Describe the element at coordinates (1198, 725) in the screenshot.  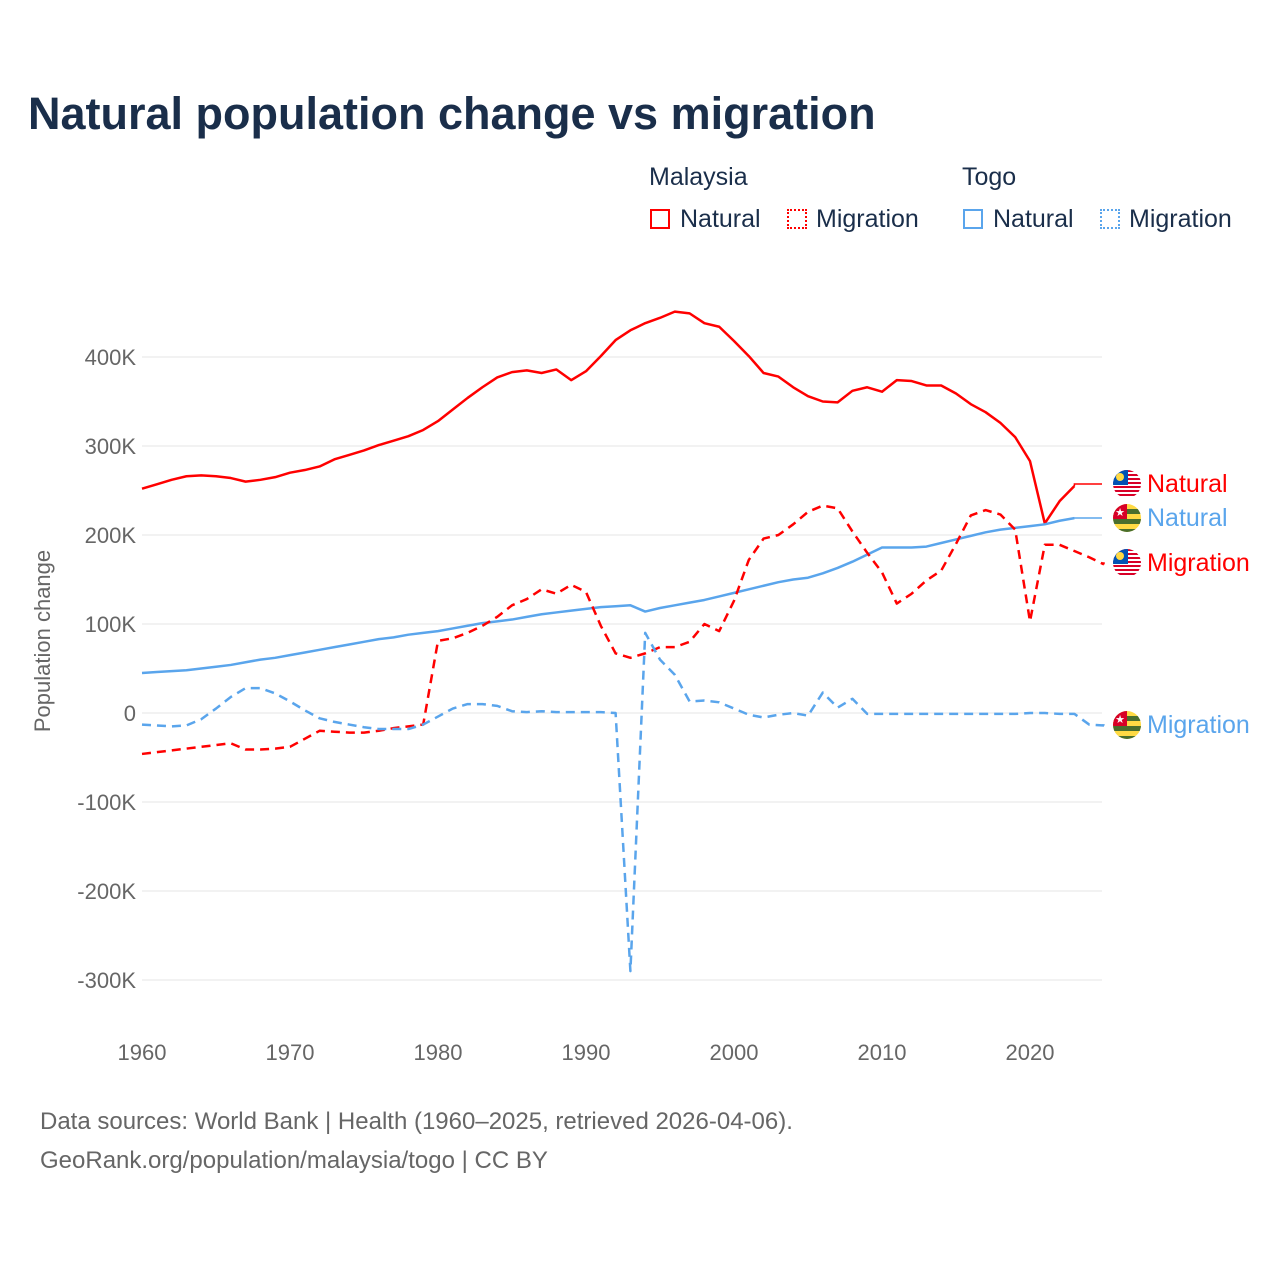
I see `end-label-togo-migration: Migration` at that location.